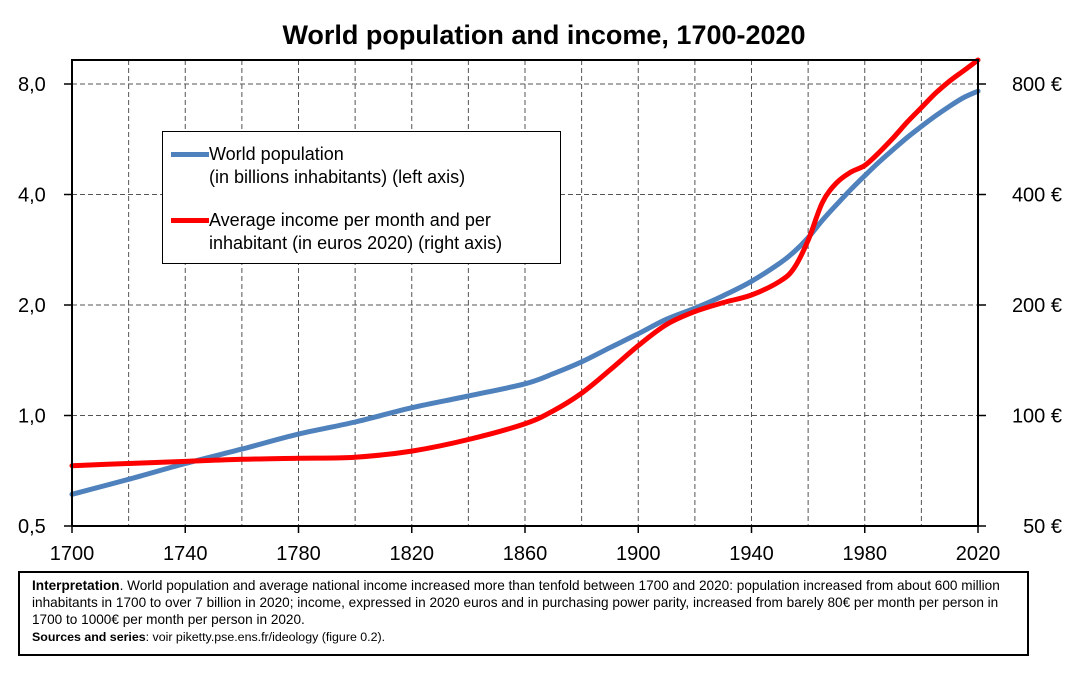 Image resolution: width=1088 pixels, height=674 pixels. Describe the element at coordinates (89, 637) in the screenshot. I see `sources-label: Sources and series` at that location.